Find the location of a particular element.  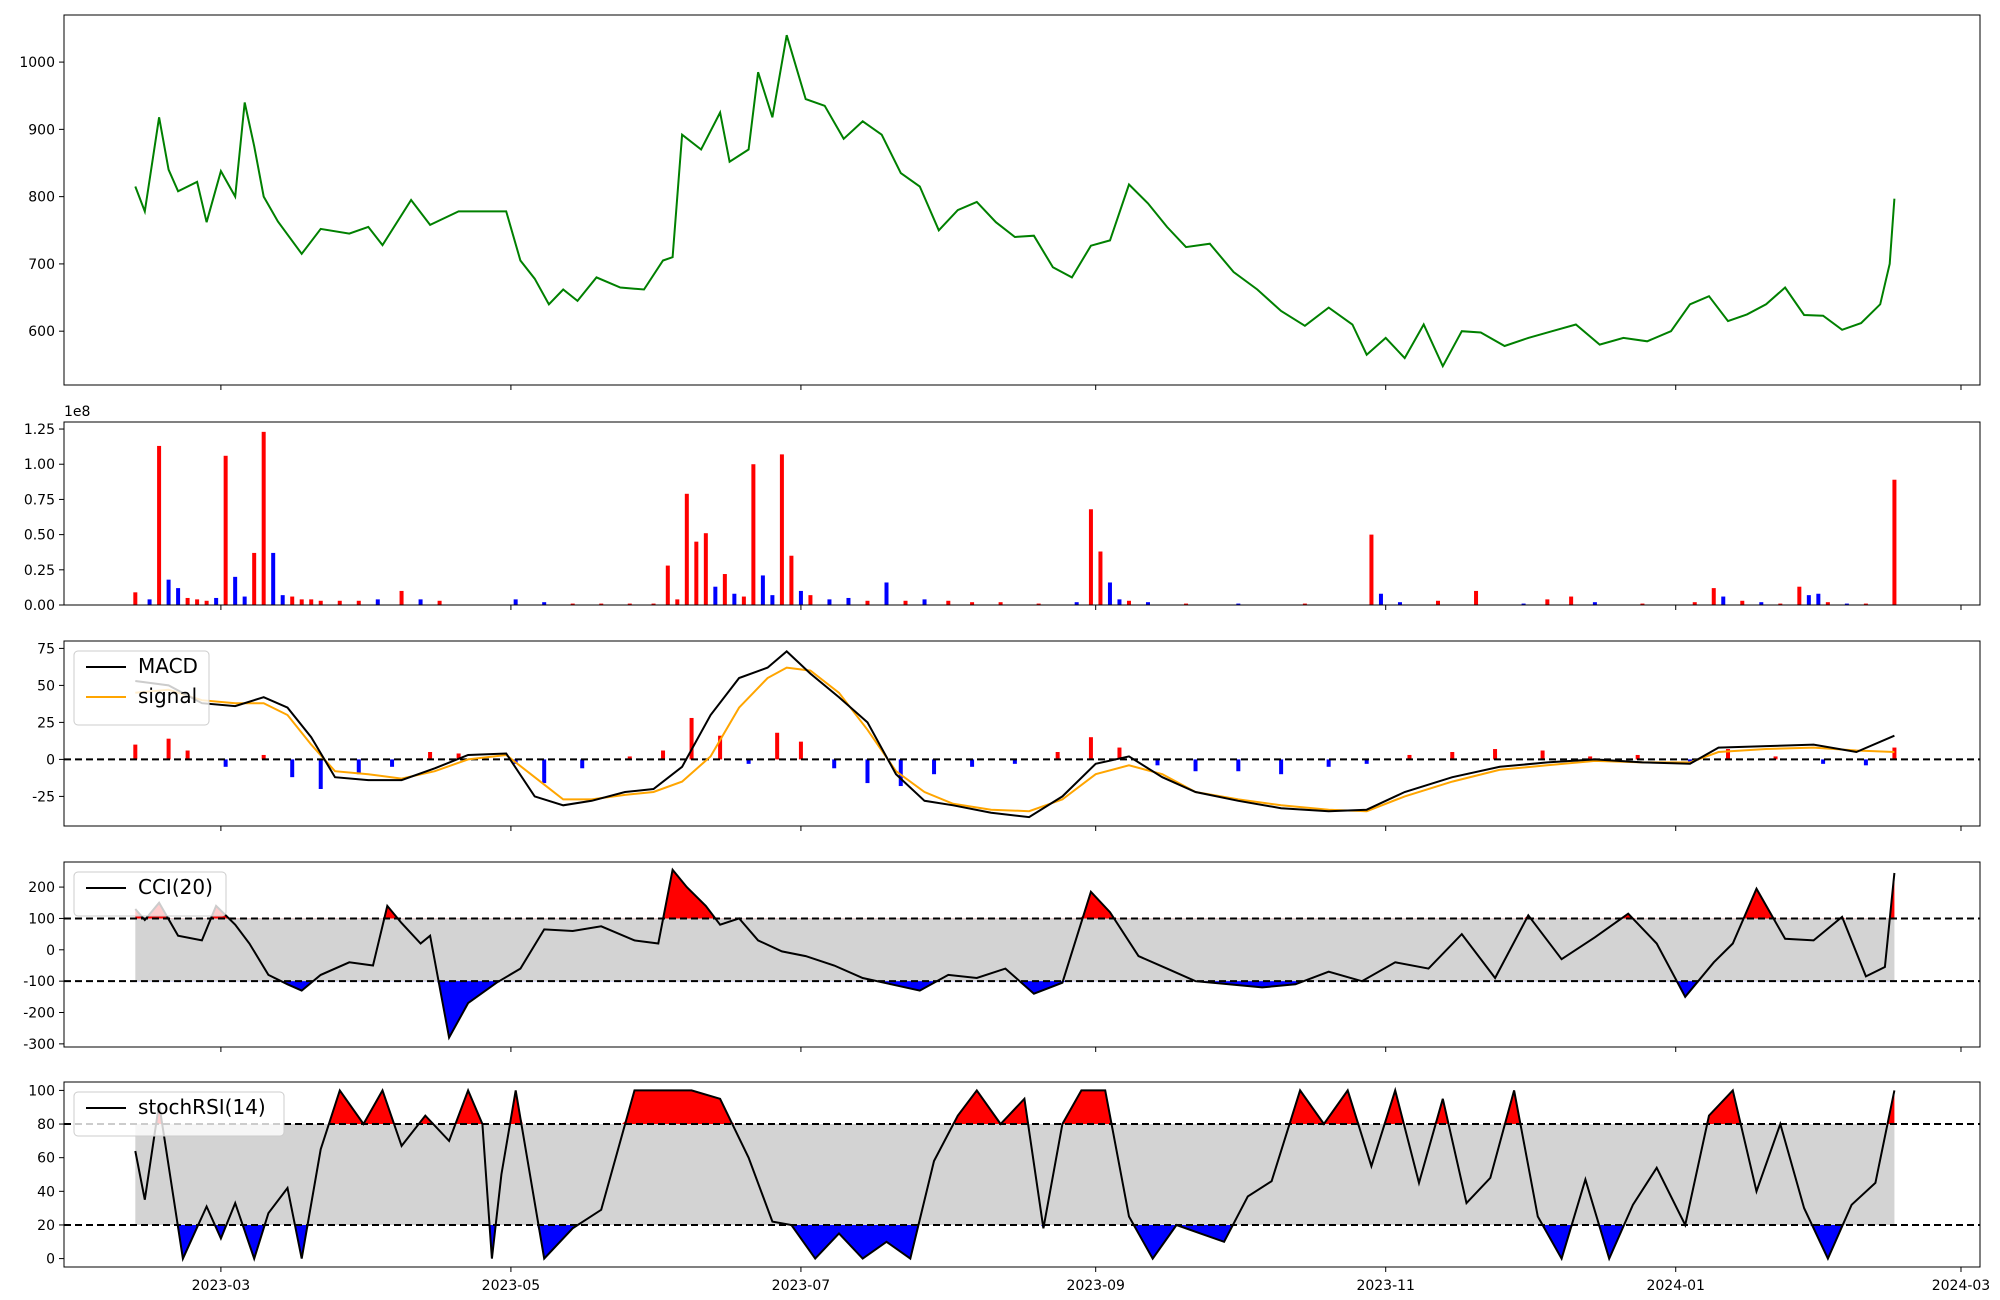

legend-box is located at coordinates (179, 1114).